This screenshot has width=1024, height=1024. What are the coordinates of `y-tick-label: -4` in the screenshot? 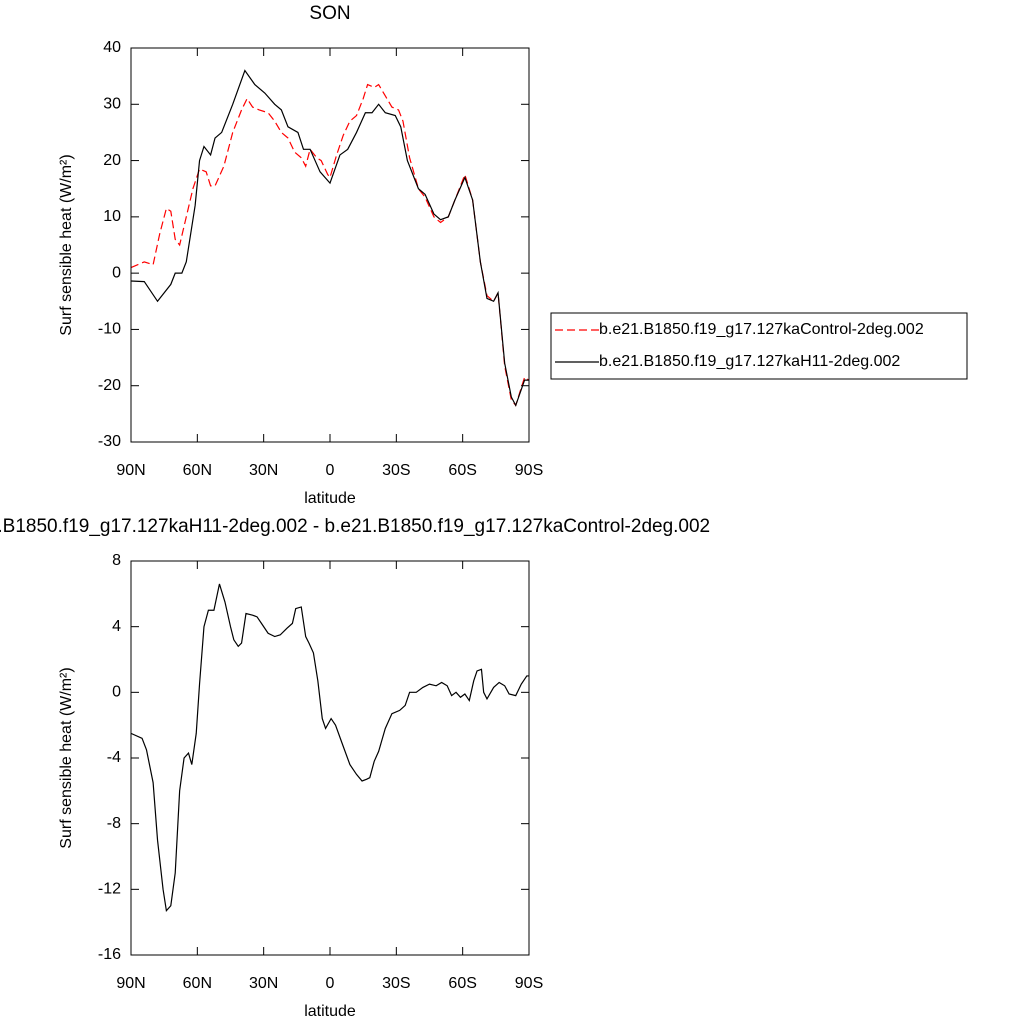 It's located at (114, 757).